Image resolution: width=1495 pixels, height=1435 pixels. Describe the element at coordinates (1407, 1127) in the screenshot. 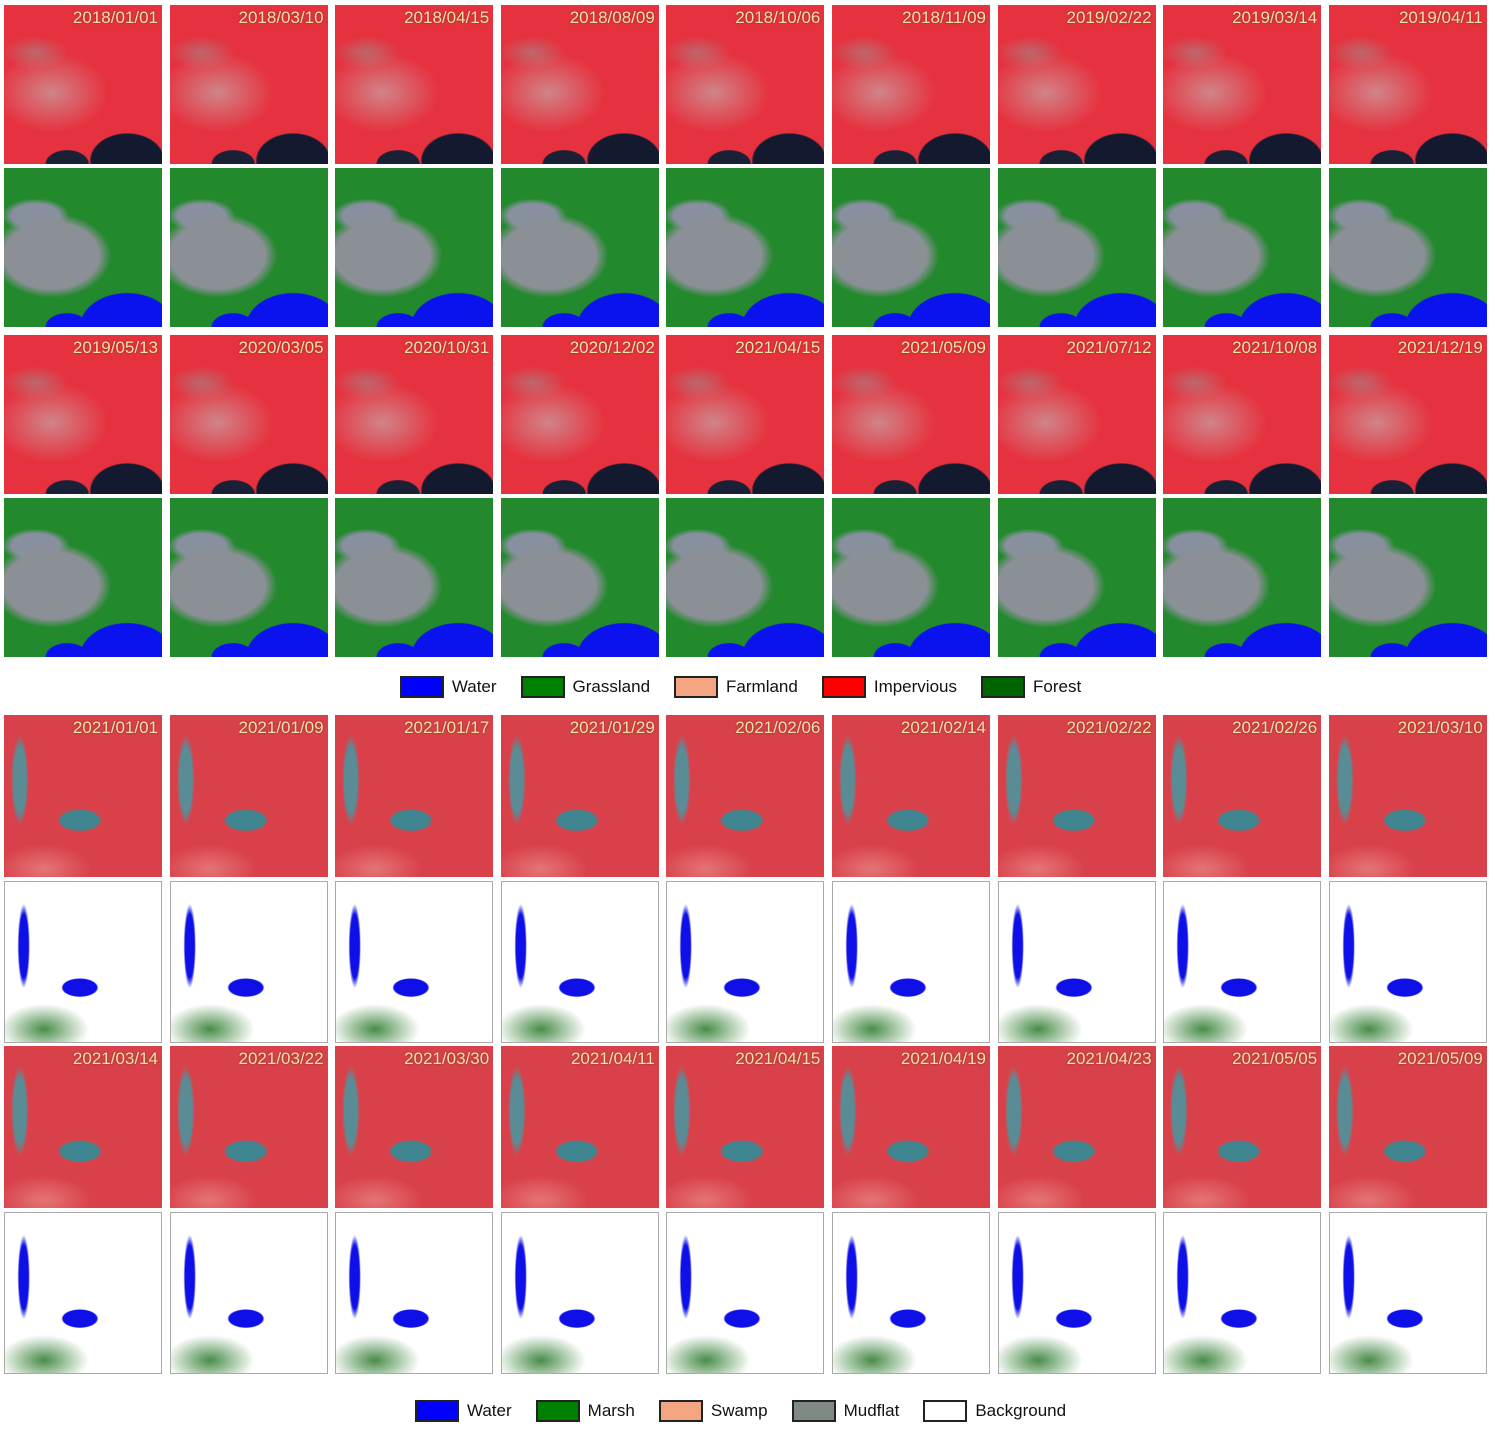

I see `false-color-image: 2021/05/09` at that location.